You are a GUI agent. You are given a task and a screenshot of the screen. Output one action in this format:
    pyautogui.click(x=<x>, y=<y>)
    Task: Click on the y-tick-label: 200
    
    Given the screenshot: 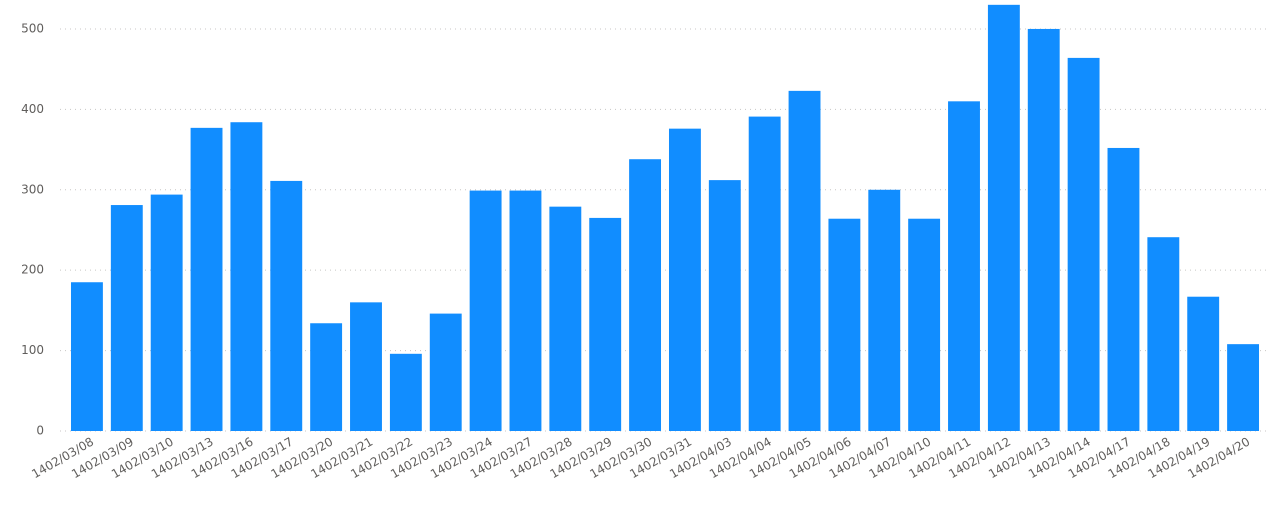 What is the action you would take?
    pyautogui.click(x=32, y=270)
    